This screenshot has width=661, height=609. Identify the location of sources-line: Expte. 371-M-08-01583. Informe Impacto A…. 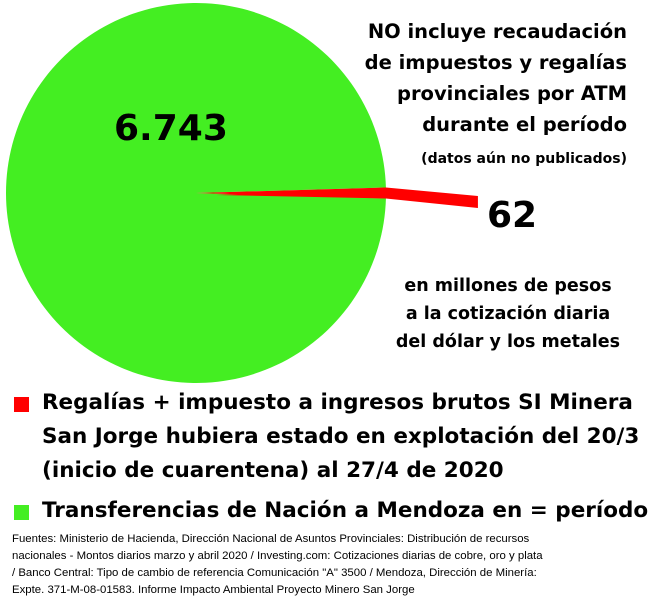
(213, 590).